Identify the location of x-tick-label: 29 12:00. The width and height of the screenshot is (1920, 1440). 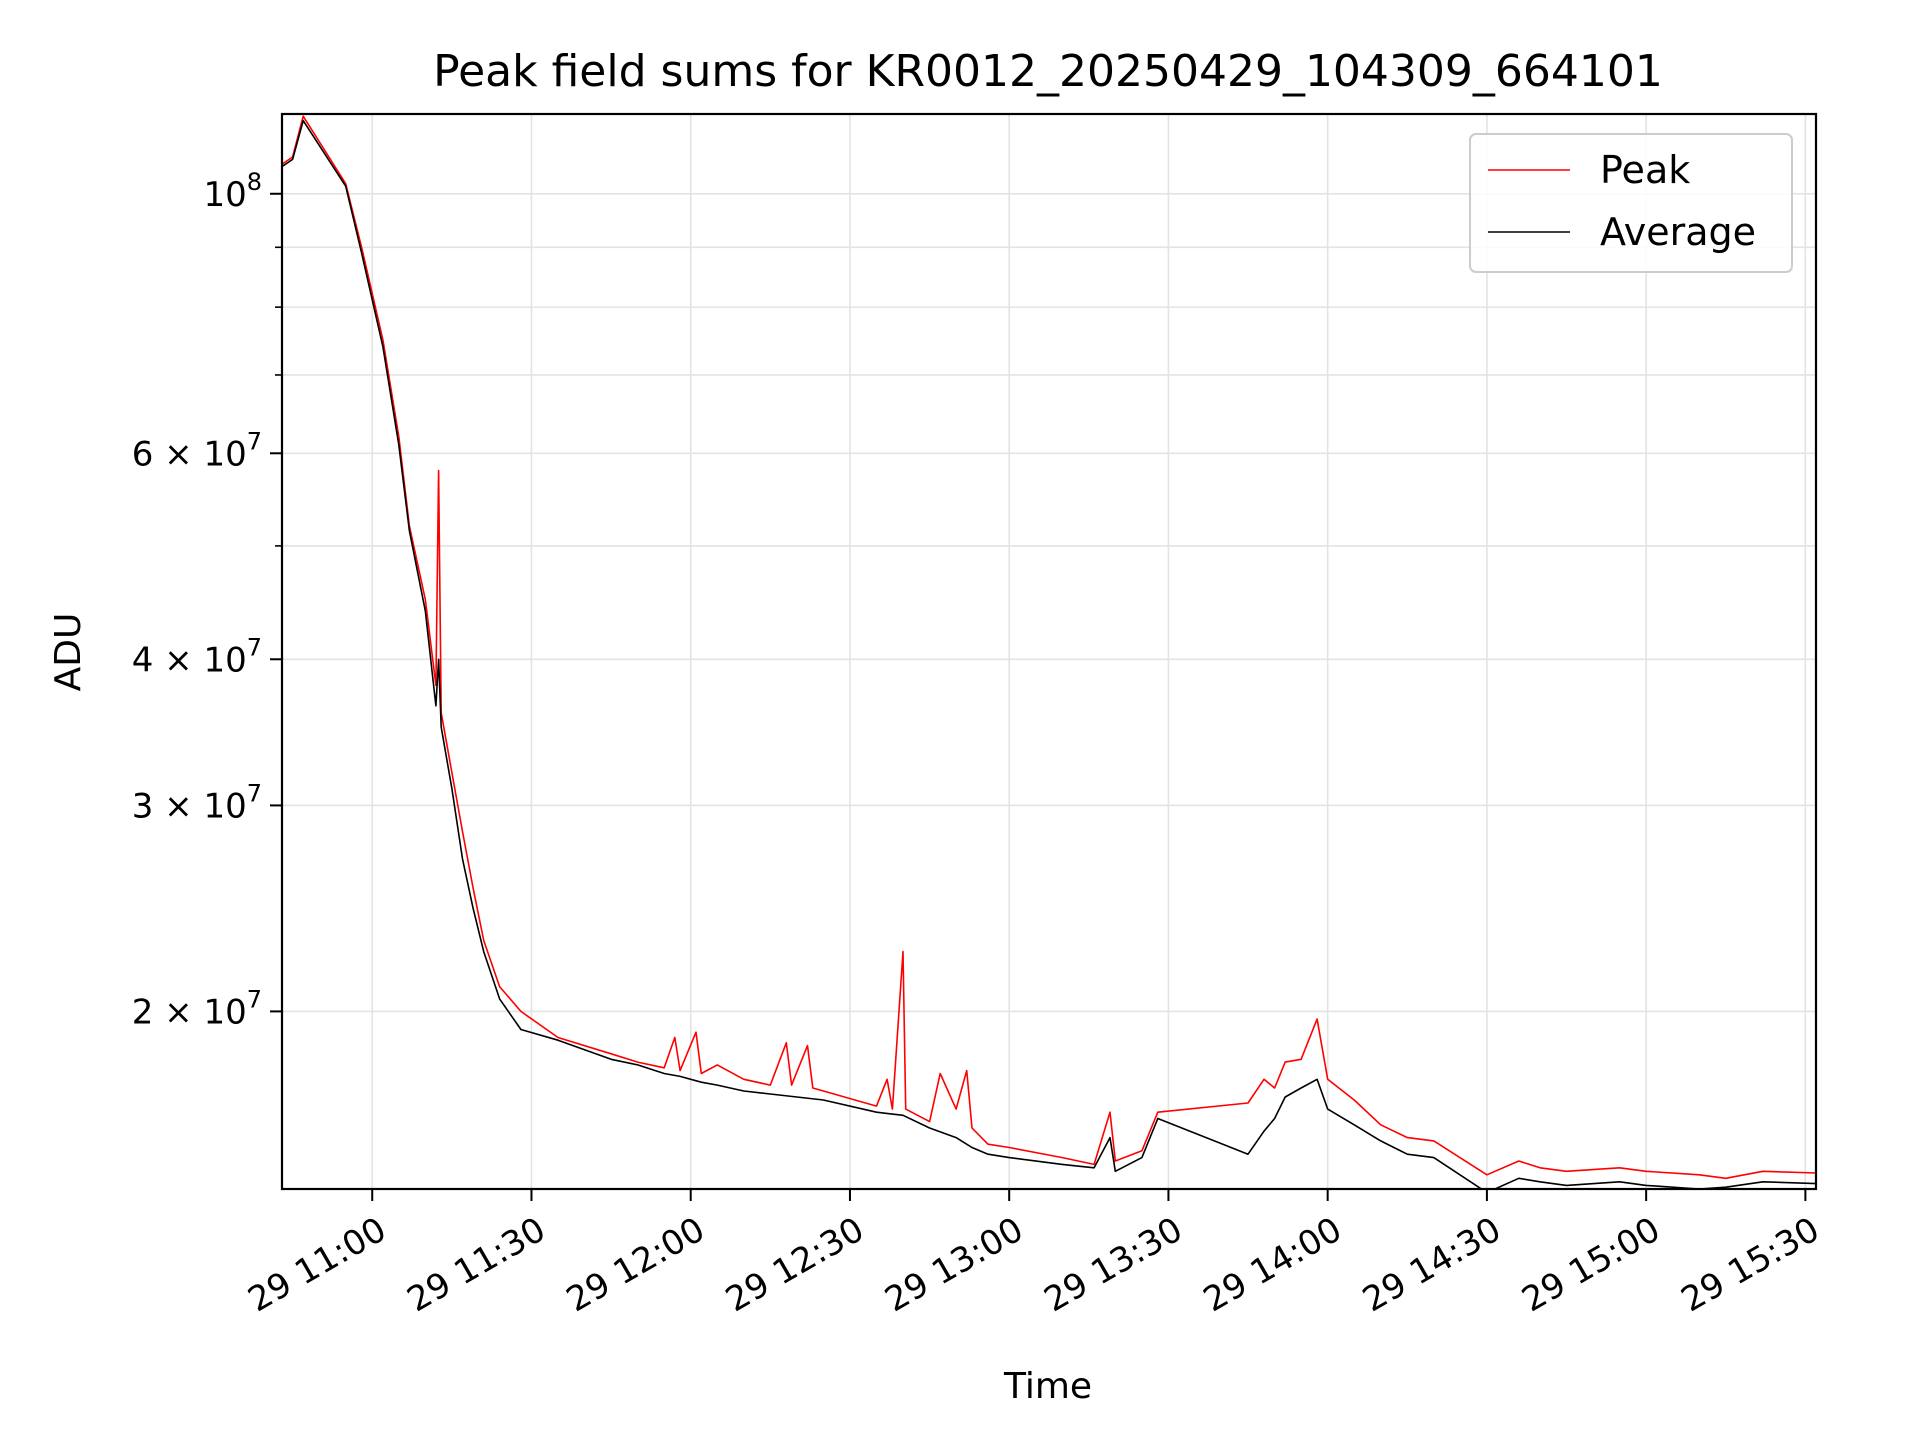
(636, 1265).